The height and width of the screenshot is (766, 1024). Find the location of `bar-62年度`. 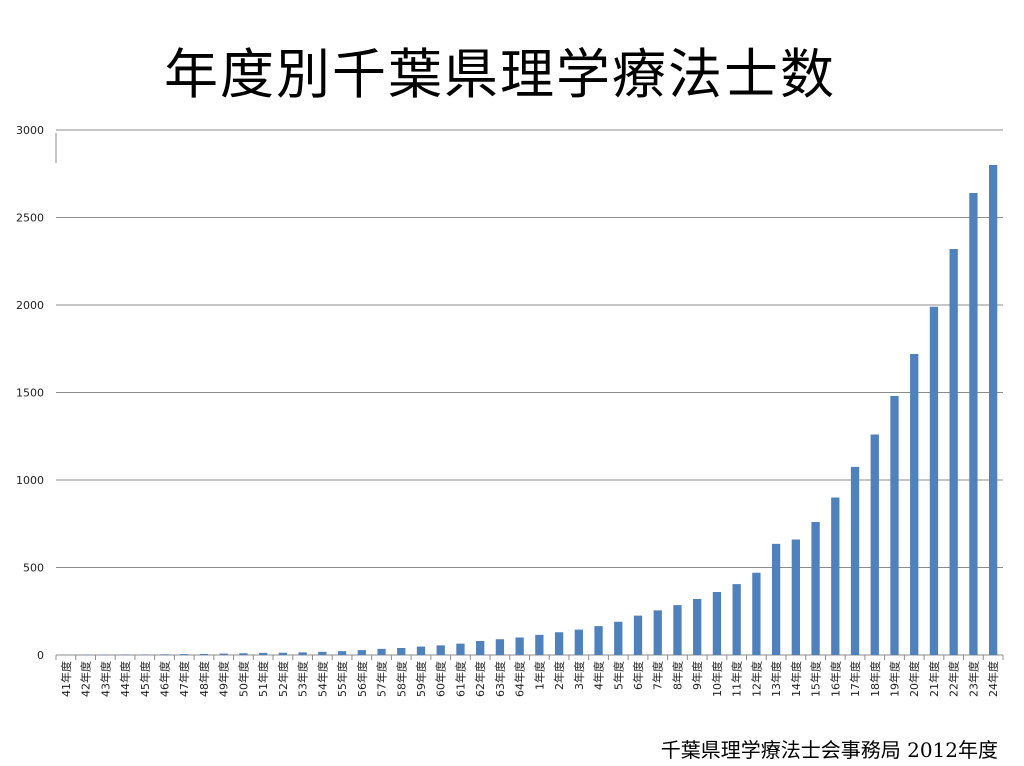

bar-62年度 is located at coordinates (480, 648).